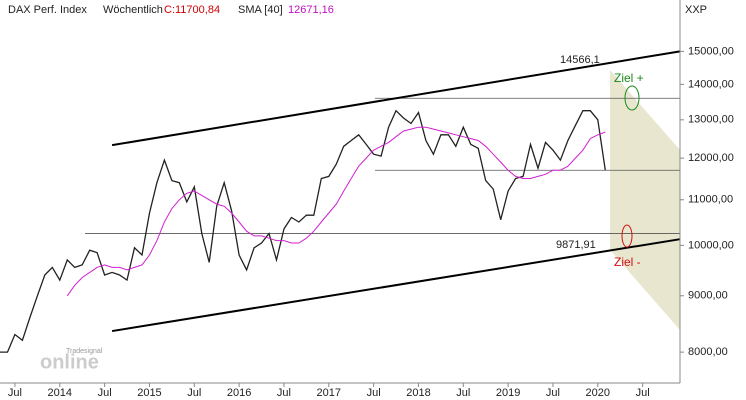 Image resolution: width=746 pixels, height=400 pixels. Describe the element at coordinates (629, 78) in the screenshot. I see `annotation: Ziel +` at that location.